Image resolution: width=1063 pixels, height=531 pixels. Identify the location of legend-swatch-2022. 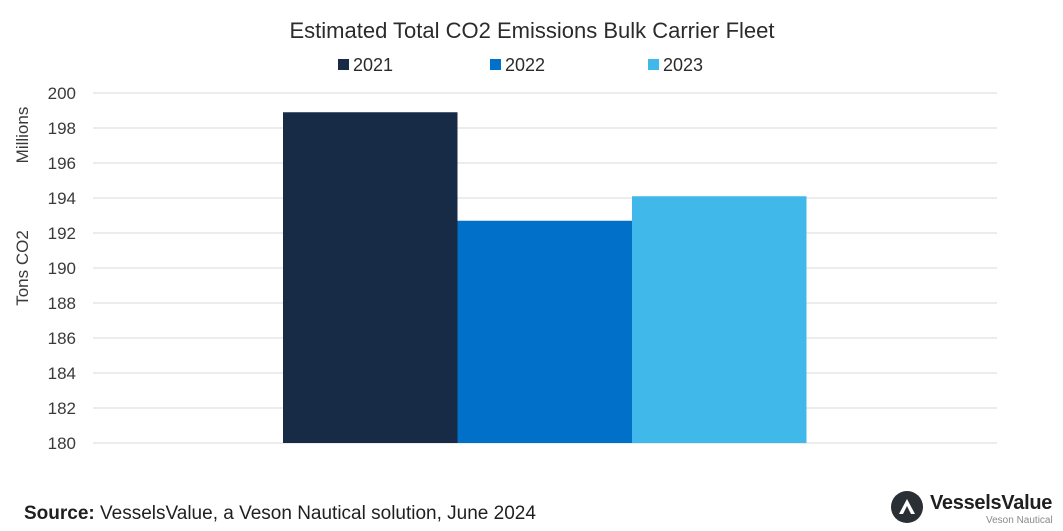
(495, 64).